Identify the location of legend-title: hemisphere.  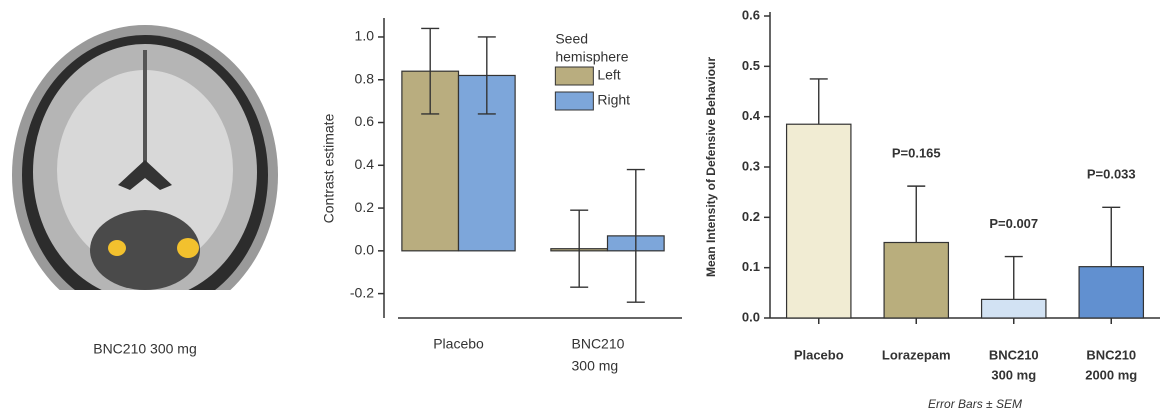
(591, 57).